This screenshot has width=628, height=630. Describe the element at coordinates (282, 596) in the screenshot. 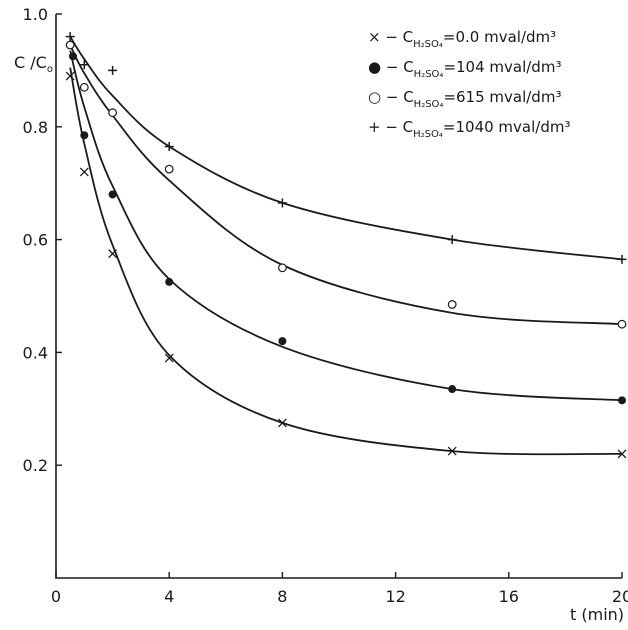

I see `x-tick-label: 8` at that location.